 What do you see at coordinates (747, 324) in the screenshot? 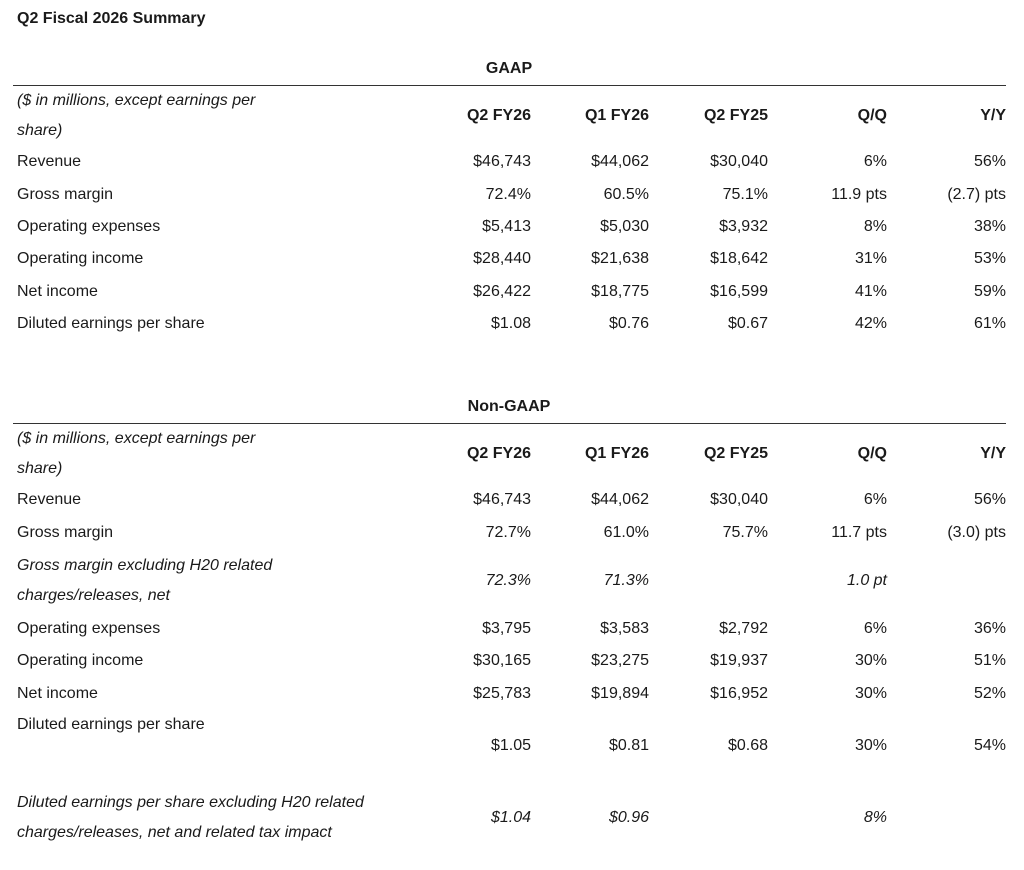
I see `cell-value: $0.67` at bounding box center [747, 324].